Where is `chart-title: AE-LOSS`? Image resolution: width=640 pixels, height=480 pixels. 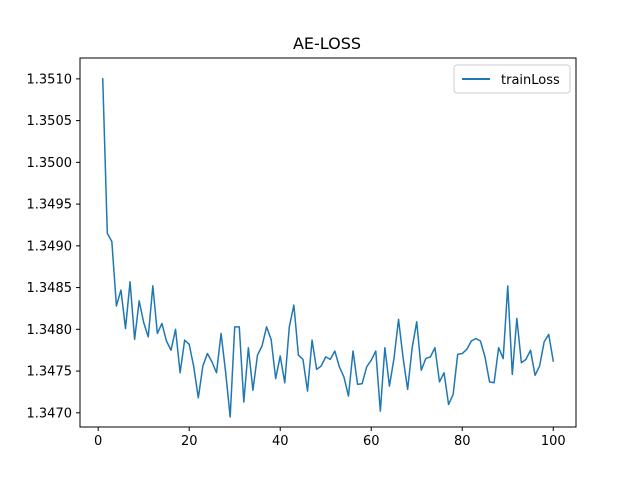
chart-title: AE-LOSS is located at coordinates (327, 43).